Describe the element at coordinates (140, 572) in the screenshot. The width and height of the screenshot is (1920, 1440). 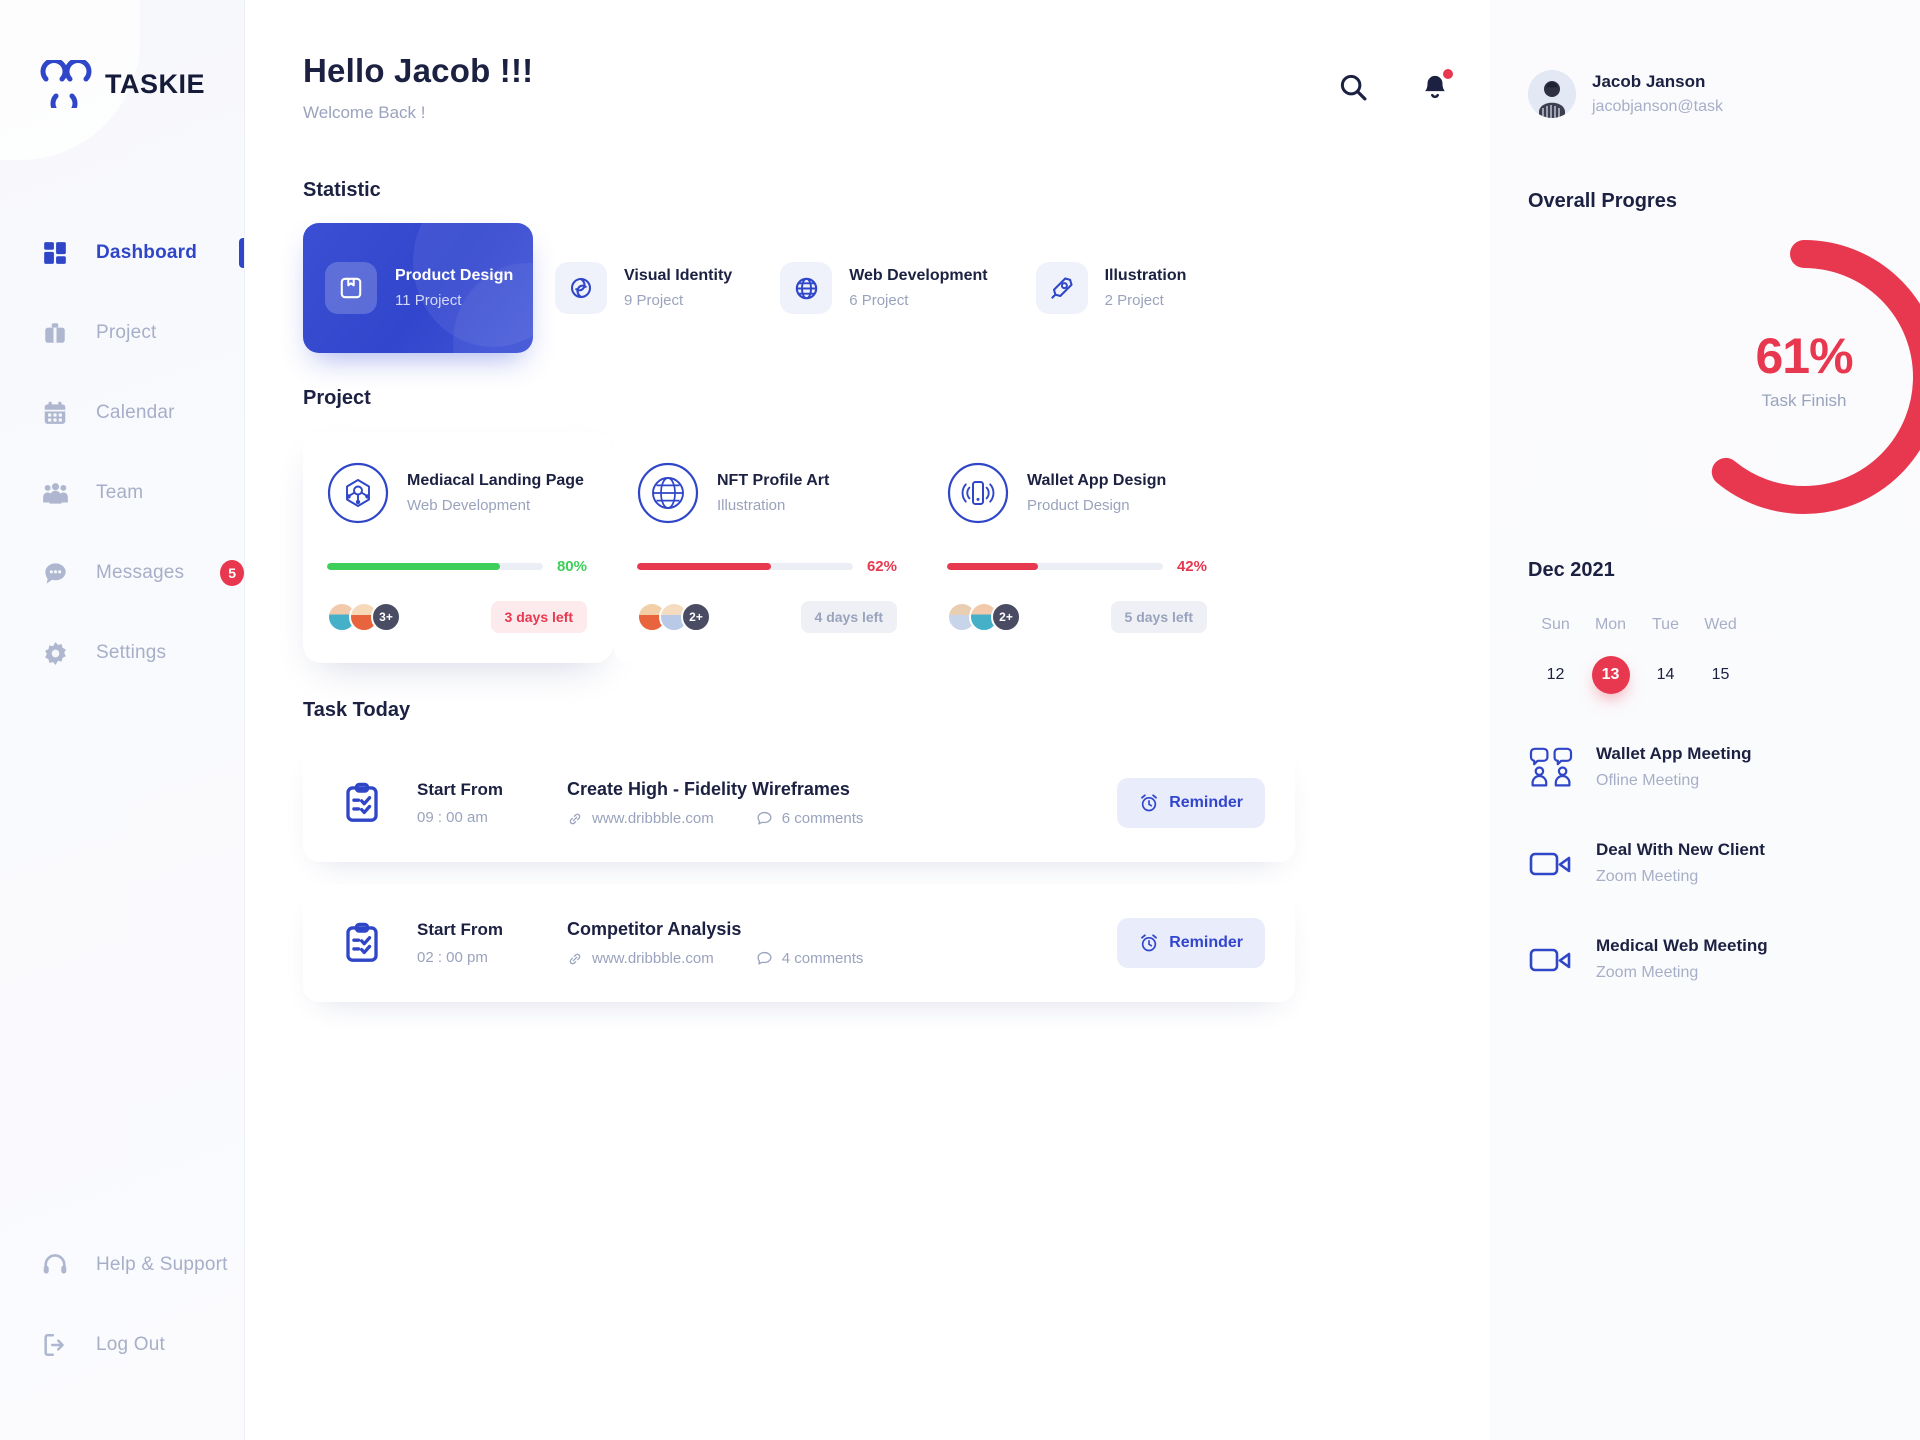
I see `sidebar-item-label: Messages` at that location.